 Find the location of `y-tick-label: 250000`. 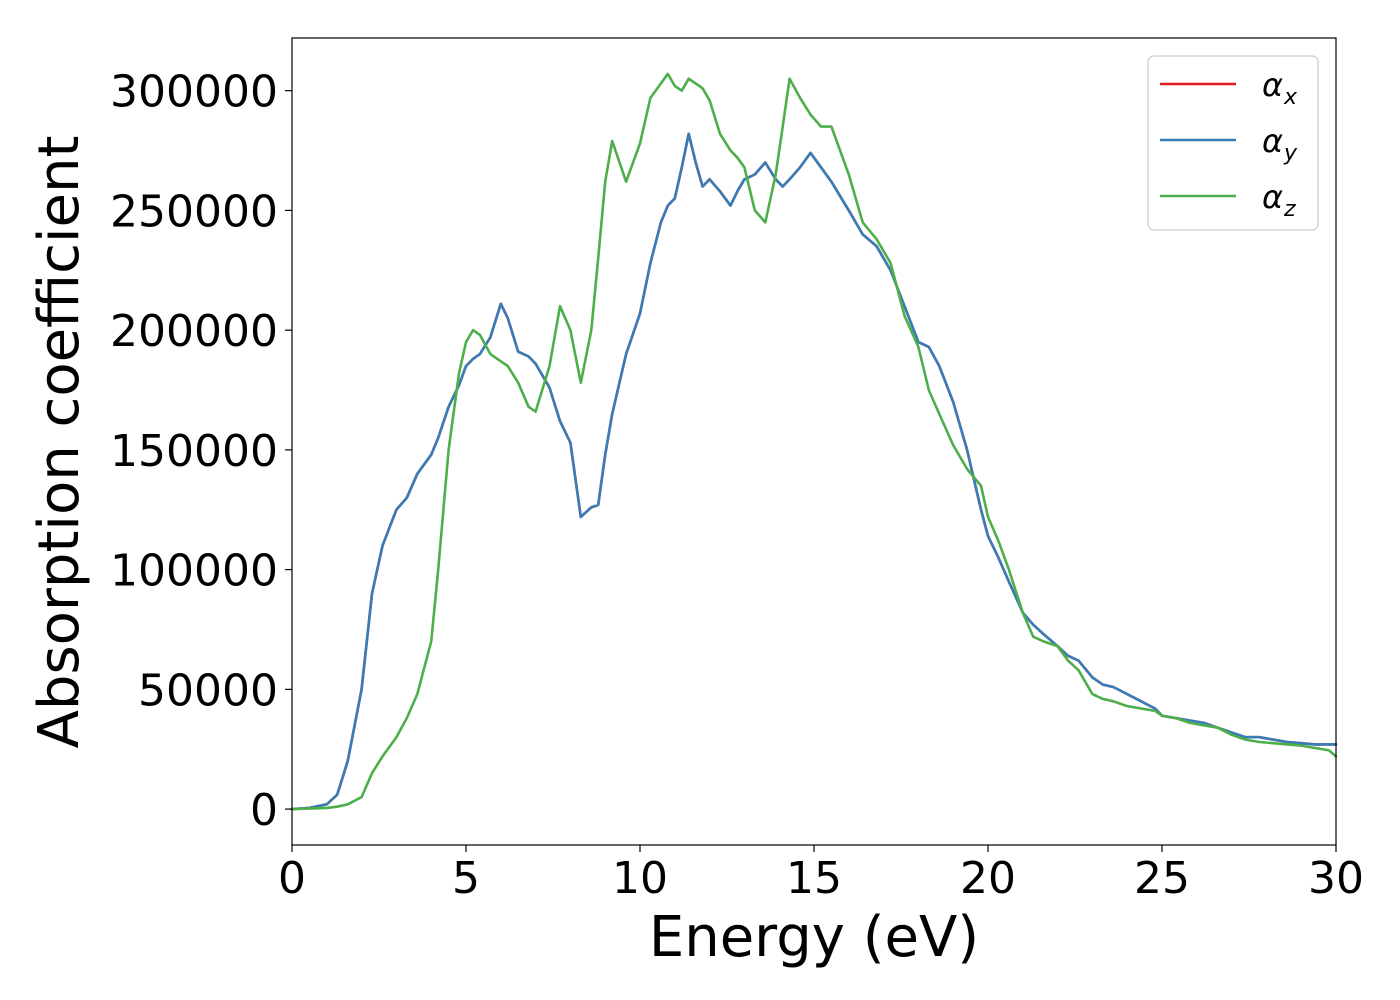

y-tick-label: 250000 is located at coordinates (194, 211).